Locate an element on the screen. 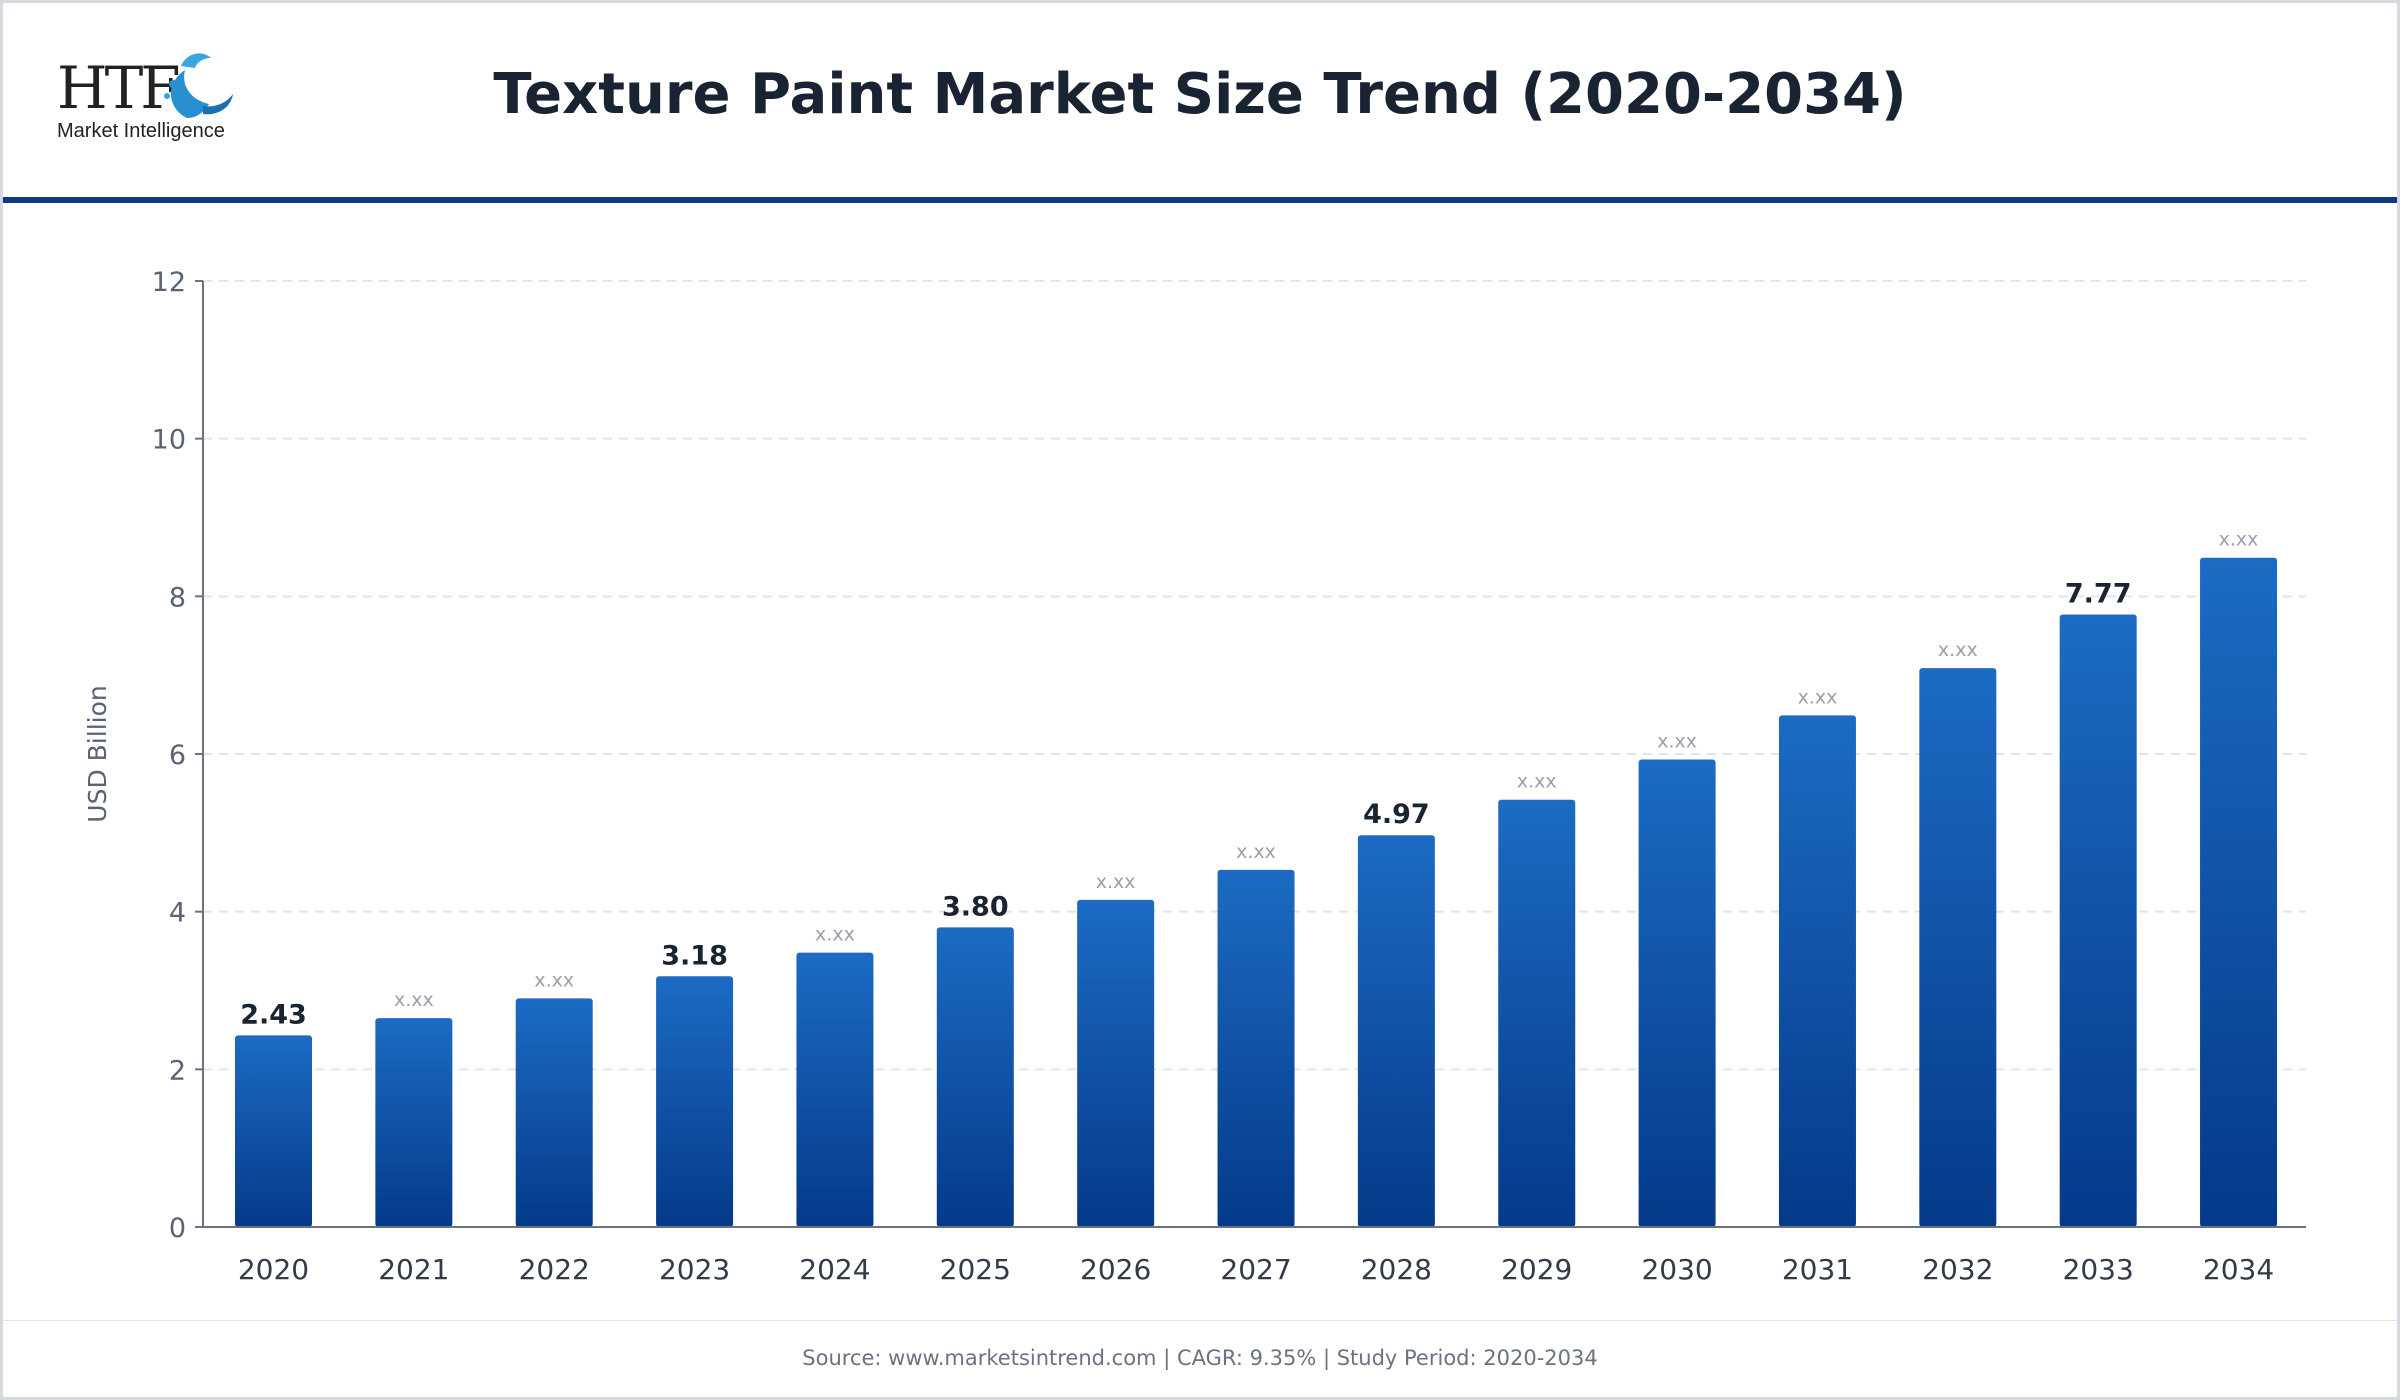 This screenshot has height=1400, width=2400. y-axis-label: USD Billion is located at coordinates (97, 753).